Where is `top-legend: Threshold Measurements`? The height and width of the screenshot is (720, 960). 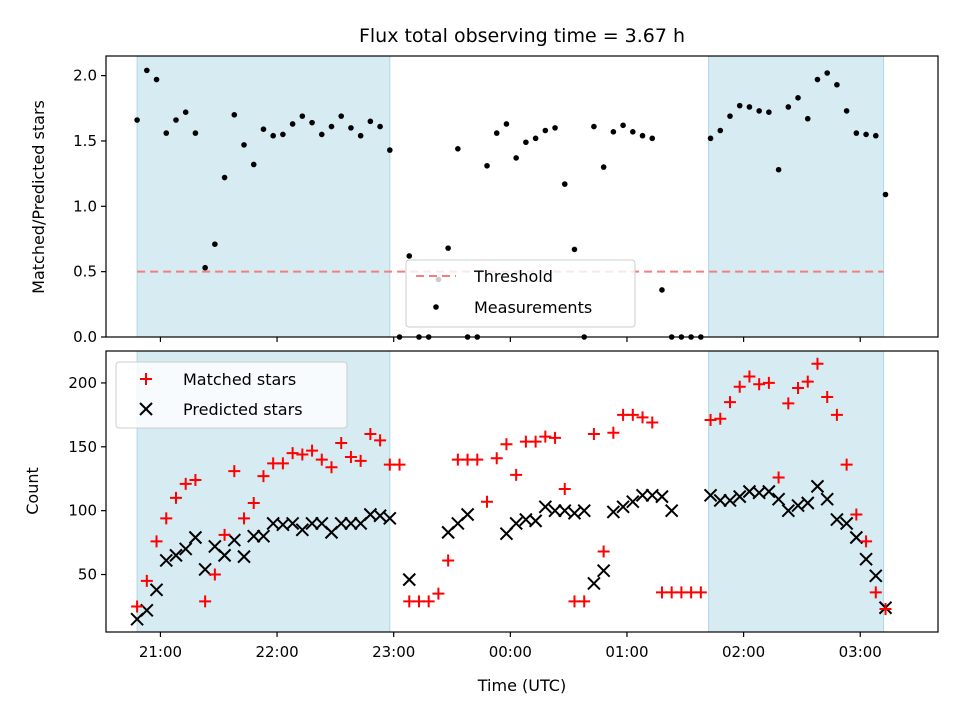
top-legend: Threshold Measurements is located at coordinates (520, 293).